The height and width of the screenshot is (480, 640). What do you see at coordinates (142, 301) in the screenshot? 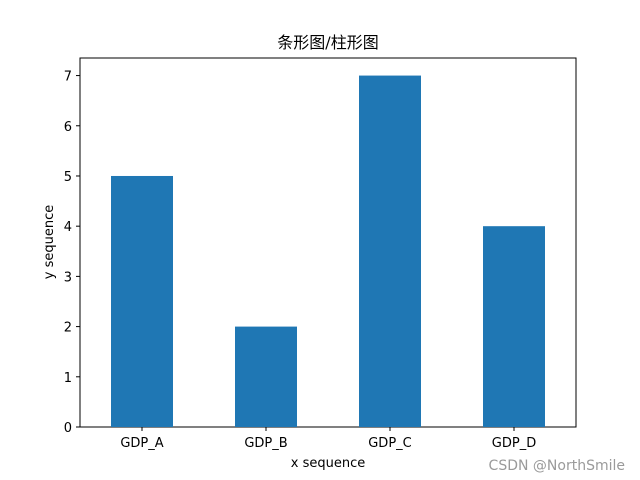
I see `bar-GDP_A` at bounding box center [142, 301].